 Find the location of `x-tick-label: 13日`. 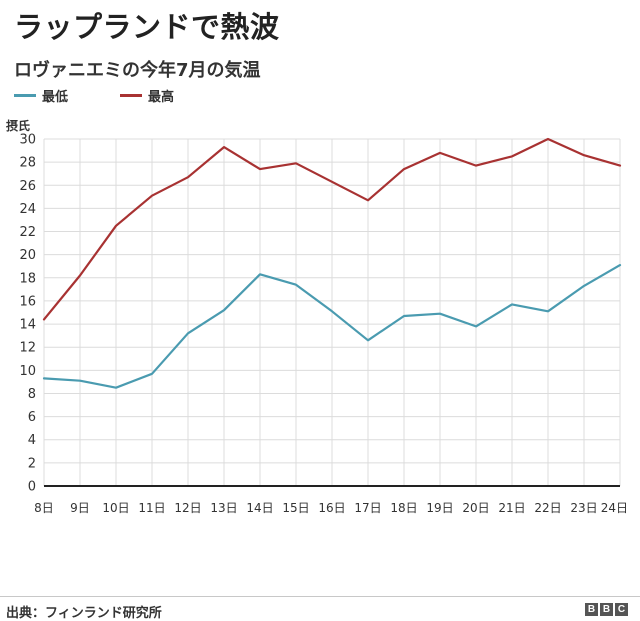

x-tick-label: 13日 is located at coordinates (223, 508).